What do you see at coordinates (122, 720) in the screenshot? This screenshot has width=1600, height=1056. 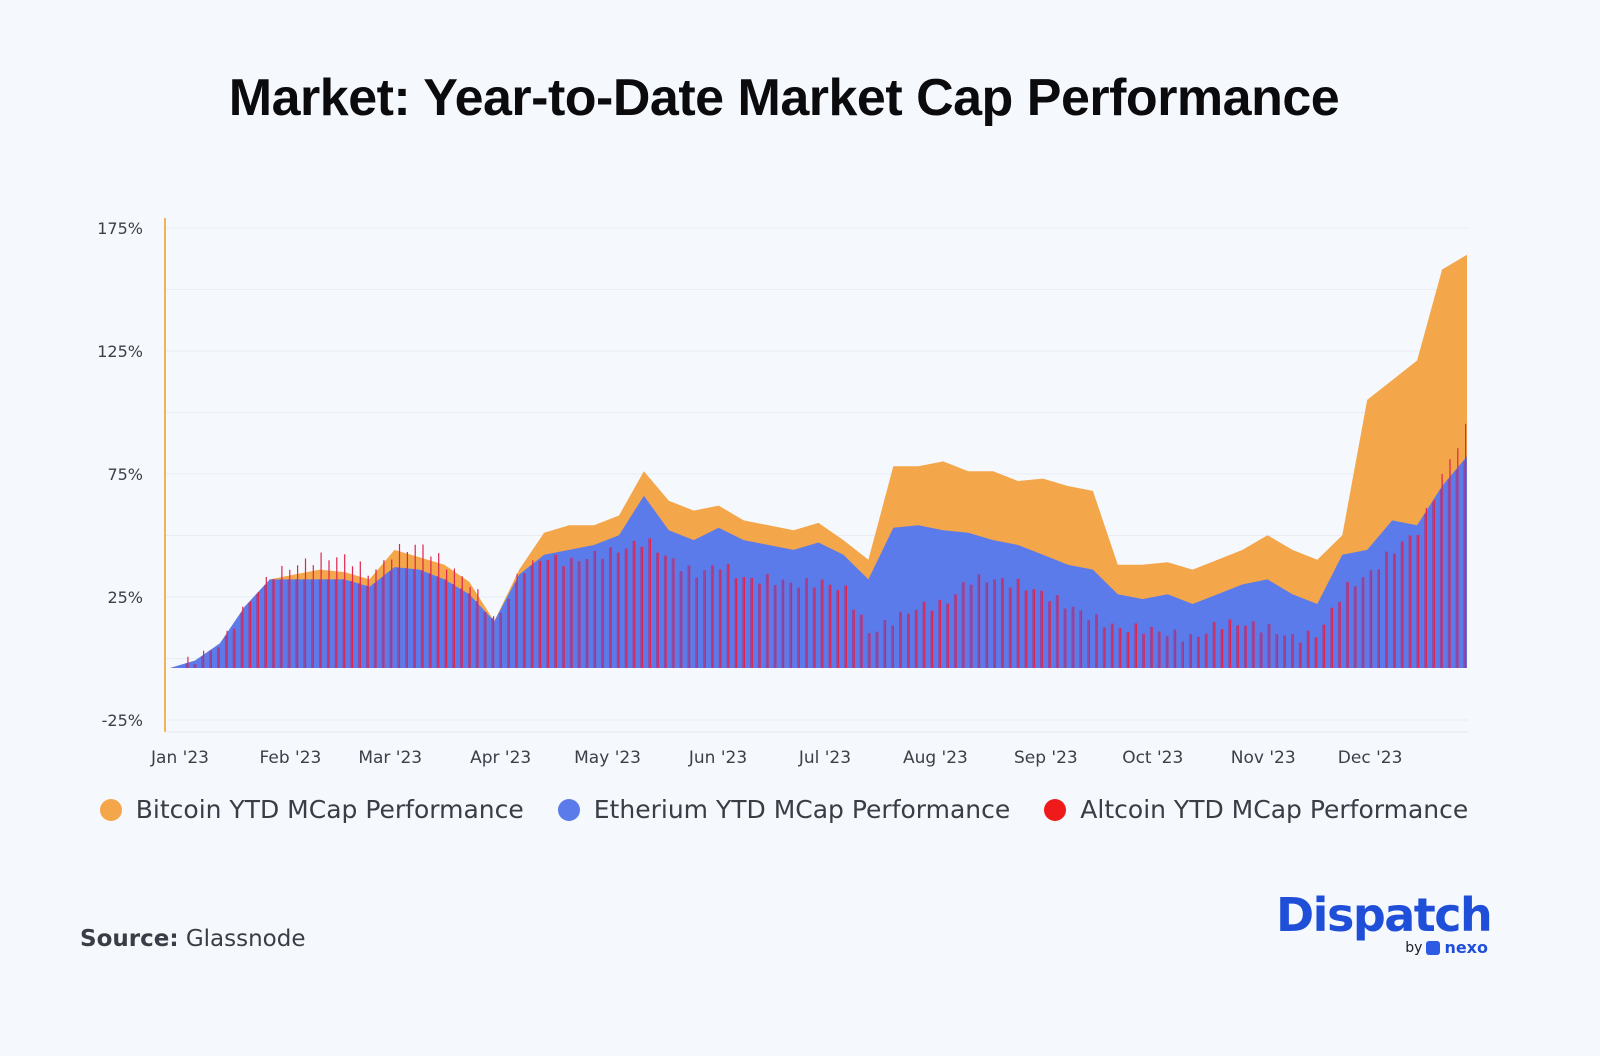 I see `y-tick-label: -25%` at bounding box center [122, 720].